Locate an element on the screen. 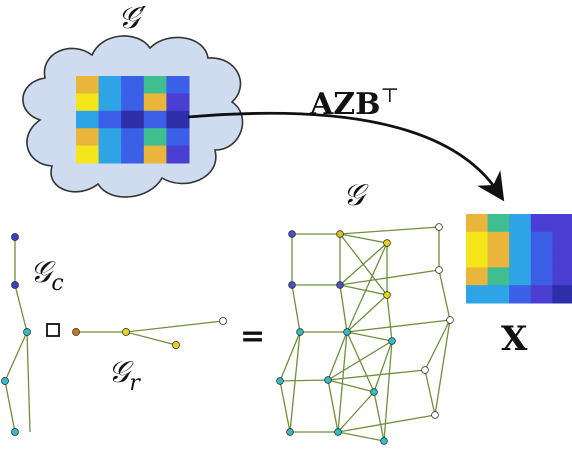 The width and height of the screenshot is (572, 450). box-product-operator is located at coordinates (53, 330).